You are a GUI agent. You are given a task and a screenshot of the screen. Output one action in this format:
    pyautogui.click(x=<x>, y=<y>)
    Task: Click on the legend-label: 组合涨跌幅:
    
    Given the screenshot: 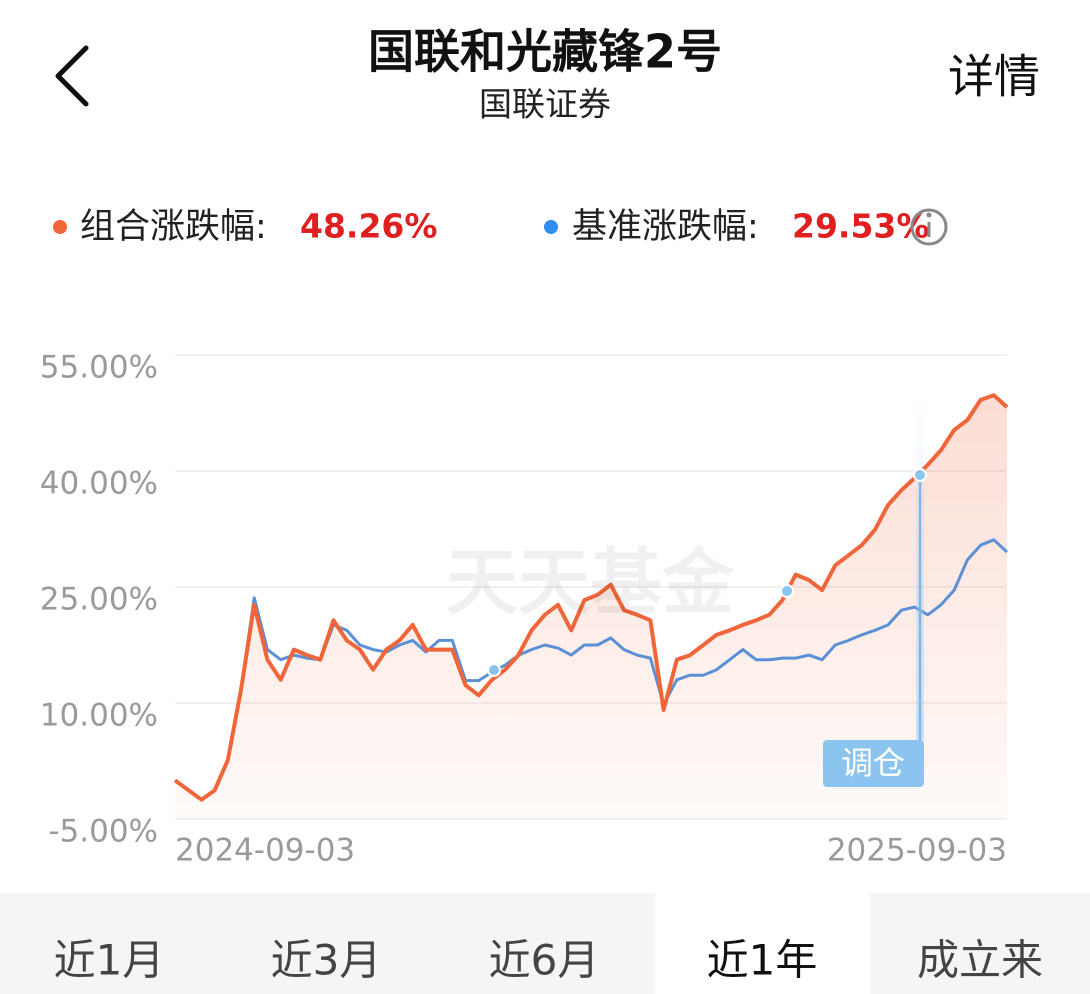 What is the action you would take?
    pyautogui.click(x=173, y=227)
    